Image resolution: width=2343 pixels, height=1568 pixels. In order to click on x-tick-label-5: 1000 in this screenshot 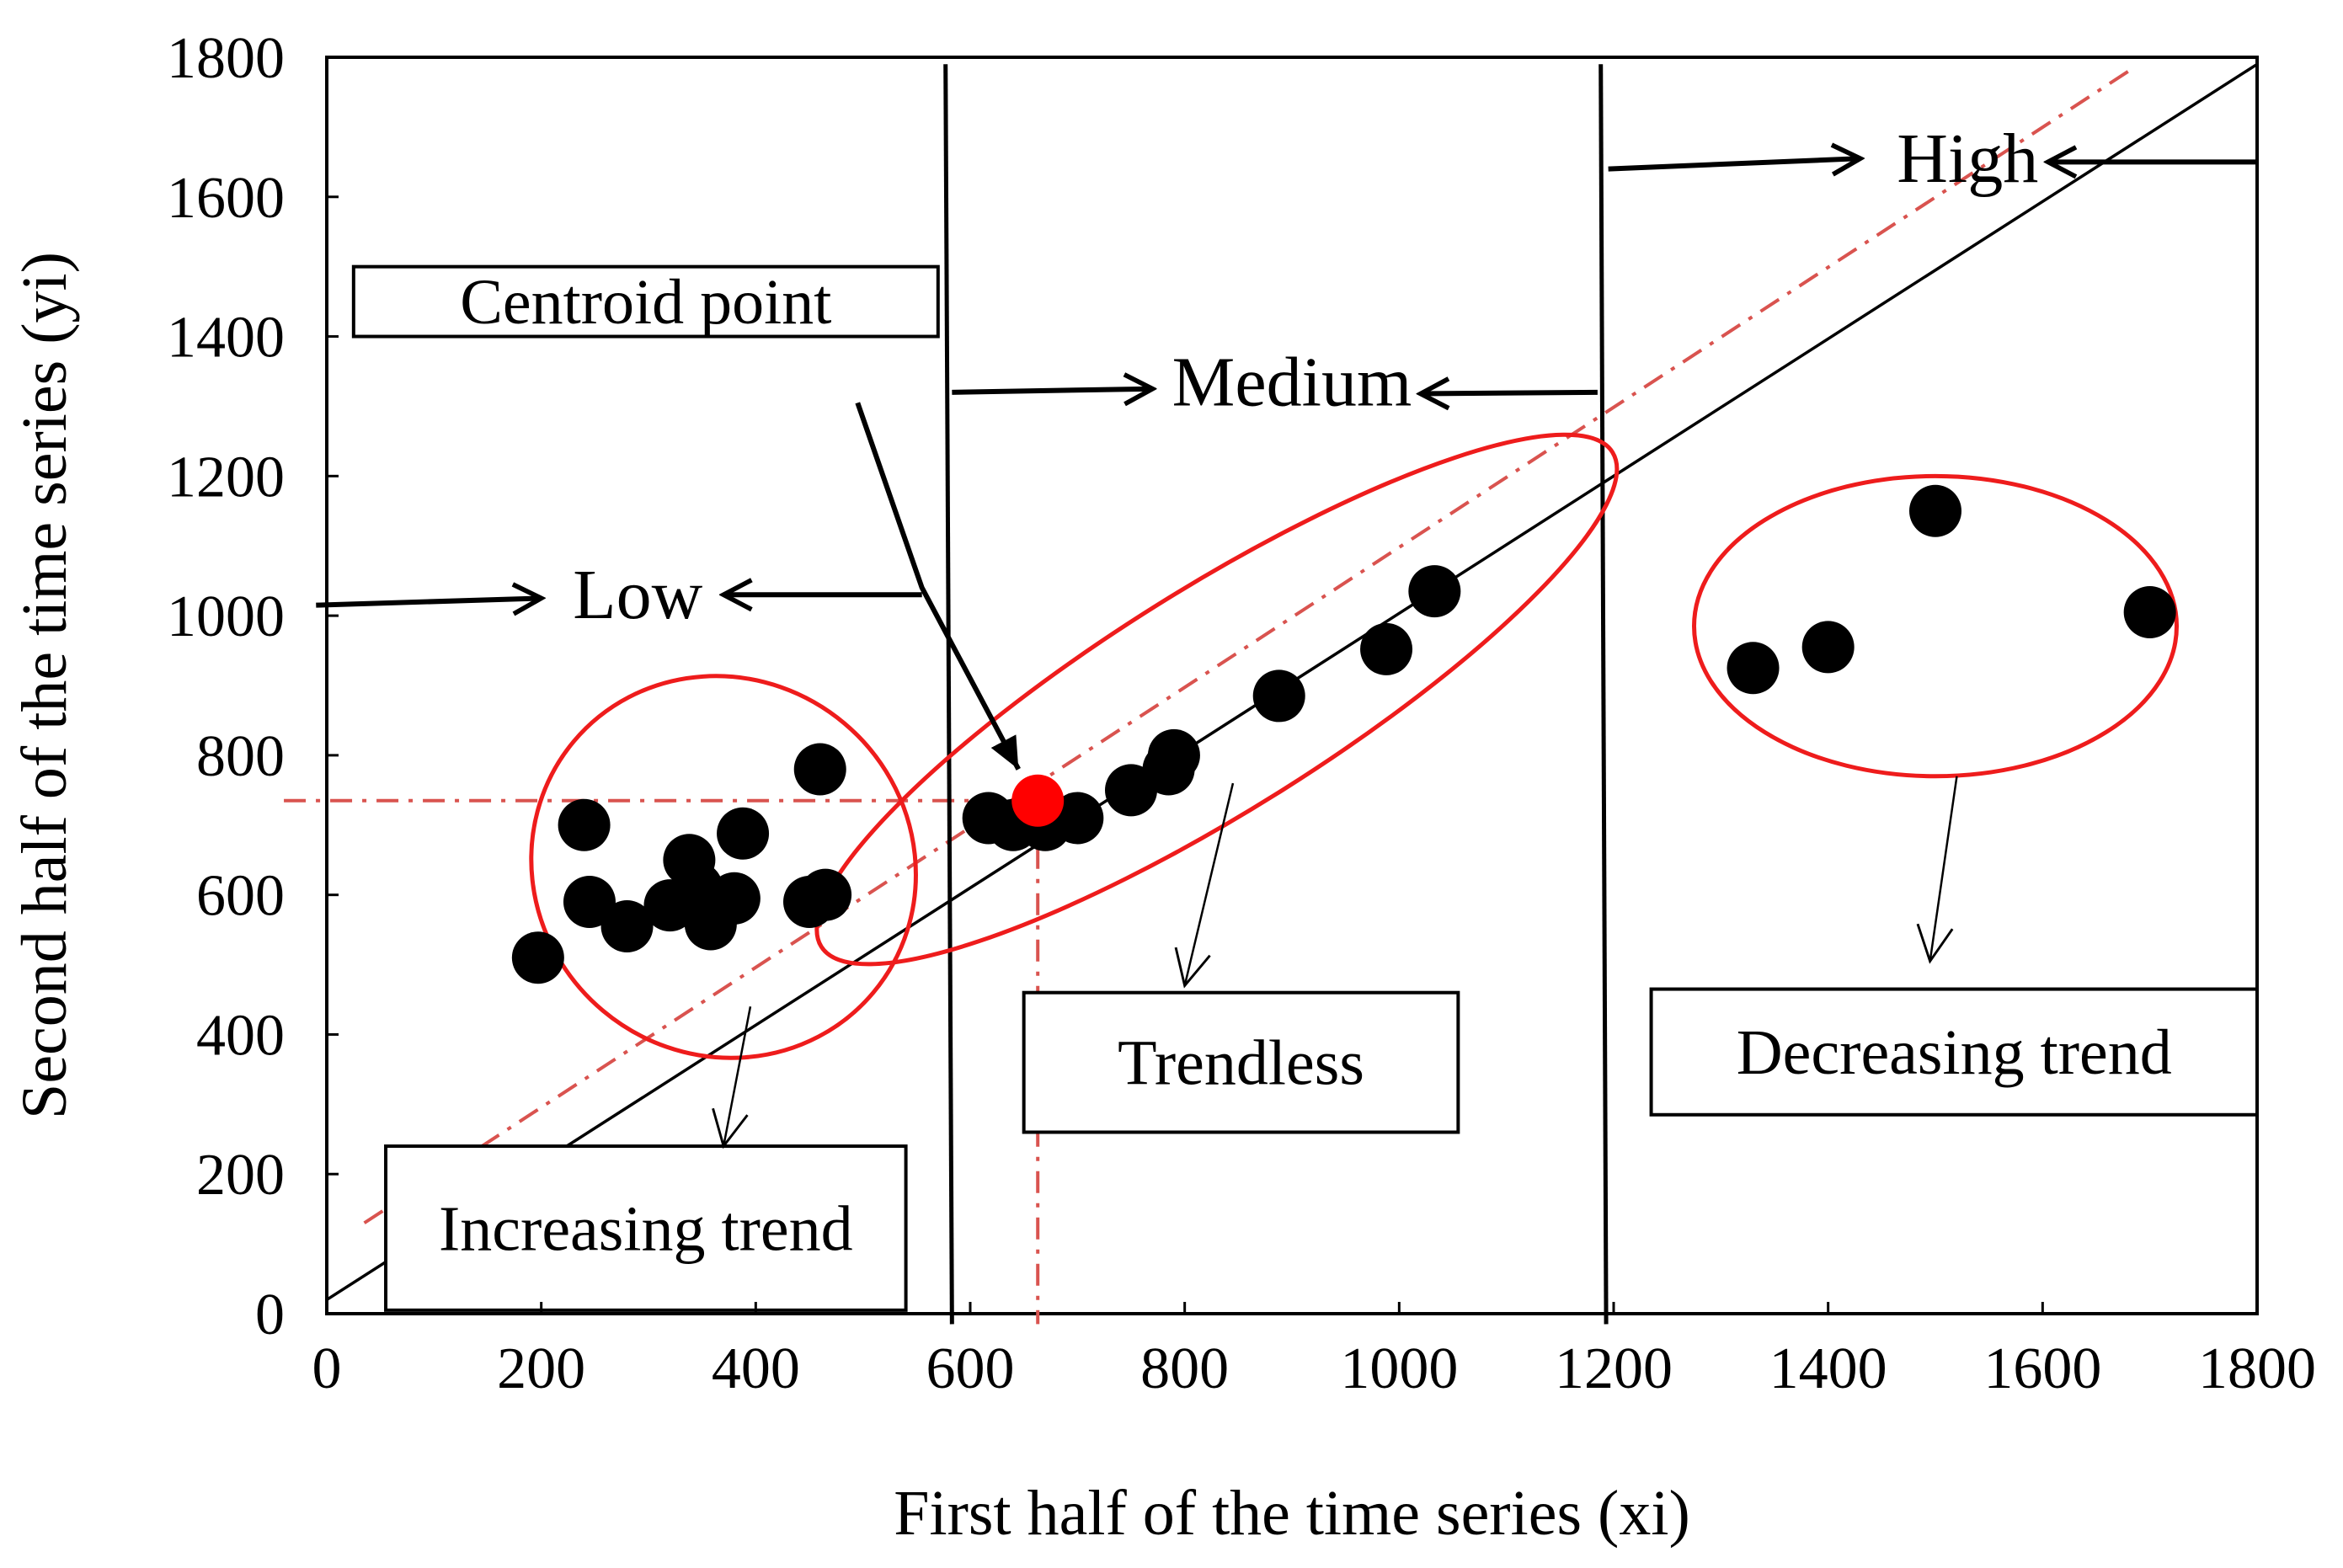, I will do `click(1399, 1368)`.